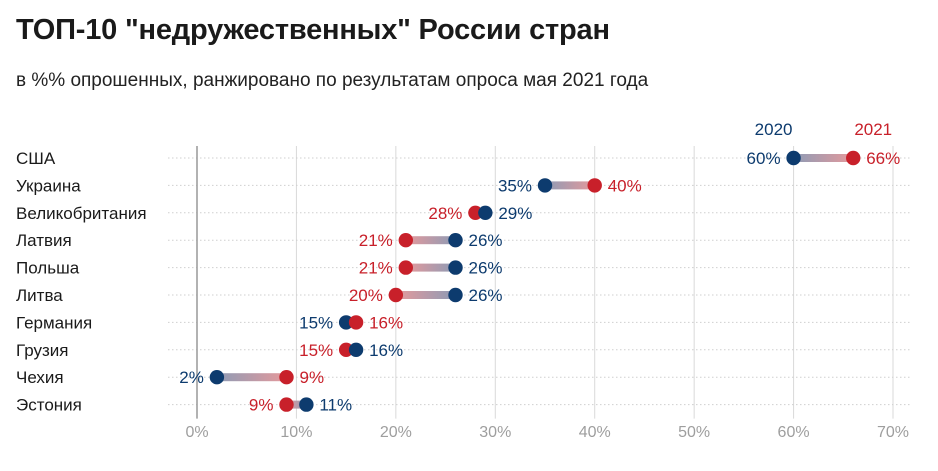 The height and width of the screenshot is (471, 938). I want to click on x-tick-label: 30%, so click(495, 432).